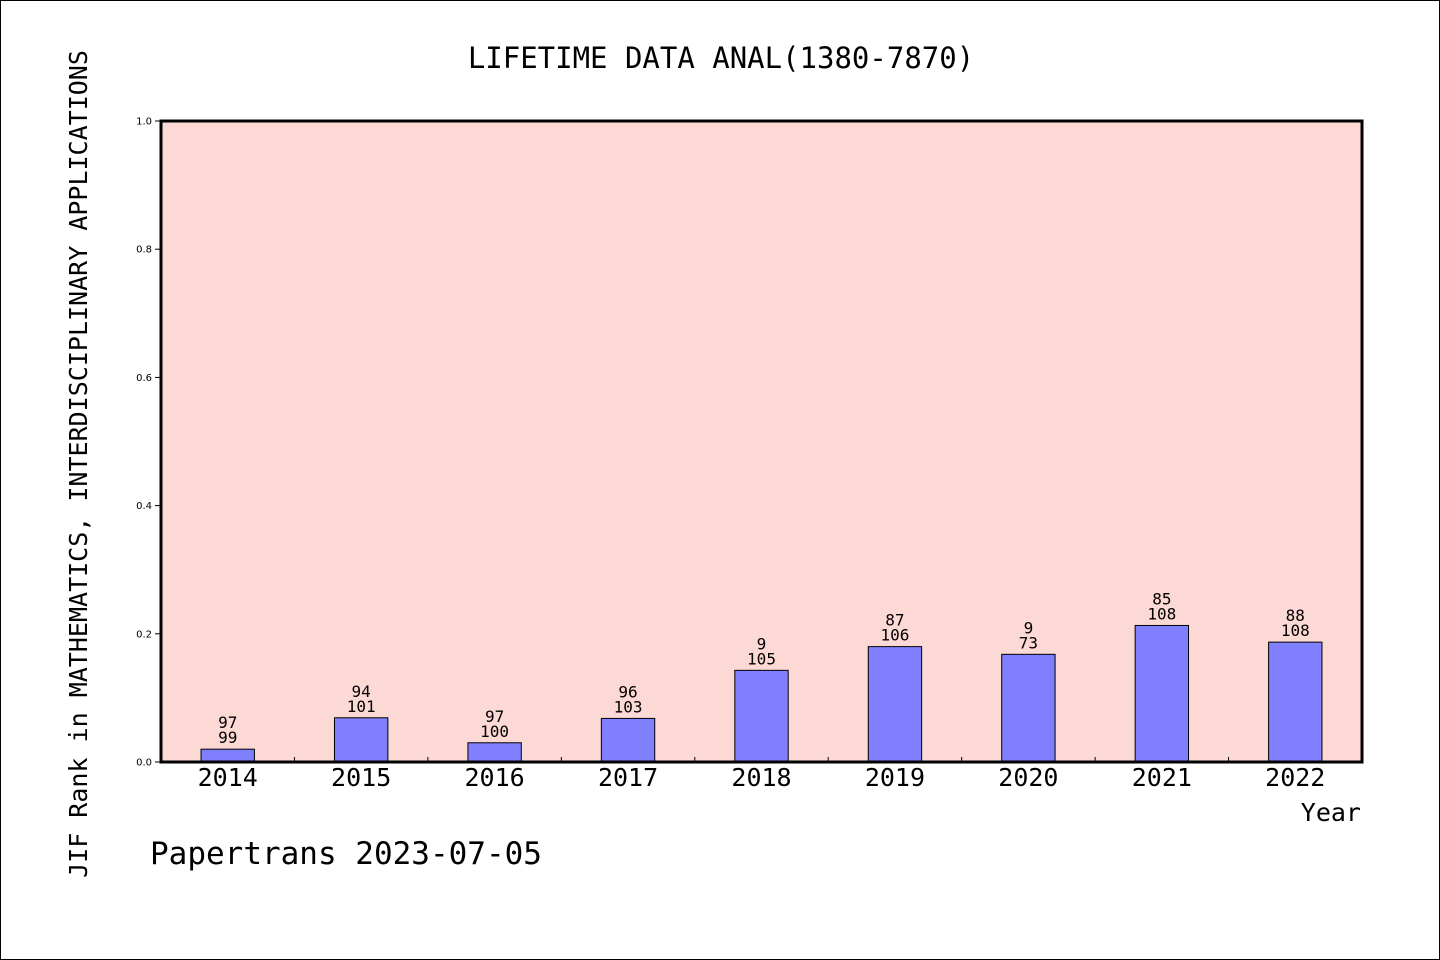 This screenshot has width=1440, height=960. I want to click on bar-total-label: 101, so click(361, 706).